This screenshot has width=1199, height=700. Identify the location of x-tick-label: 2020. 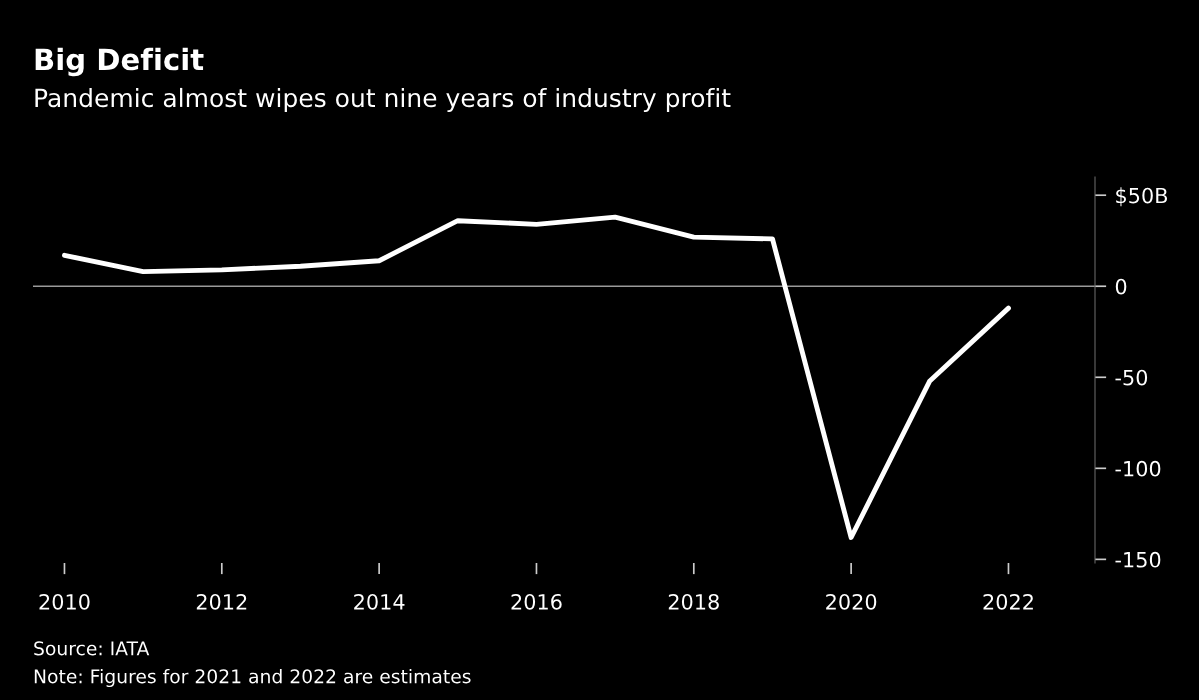
(851, 601).